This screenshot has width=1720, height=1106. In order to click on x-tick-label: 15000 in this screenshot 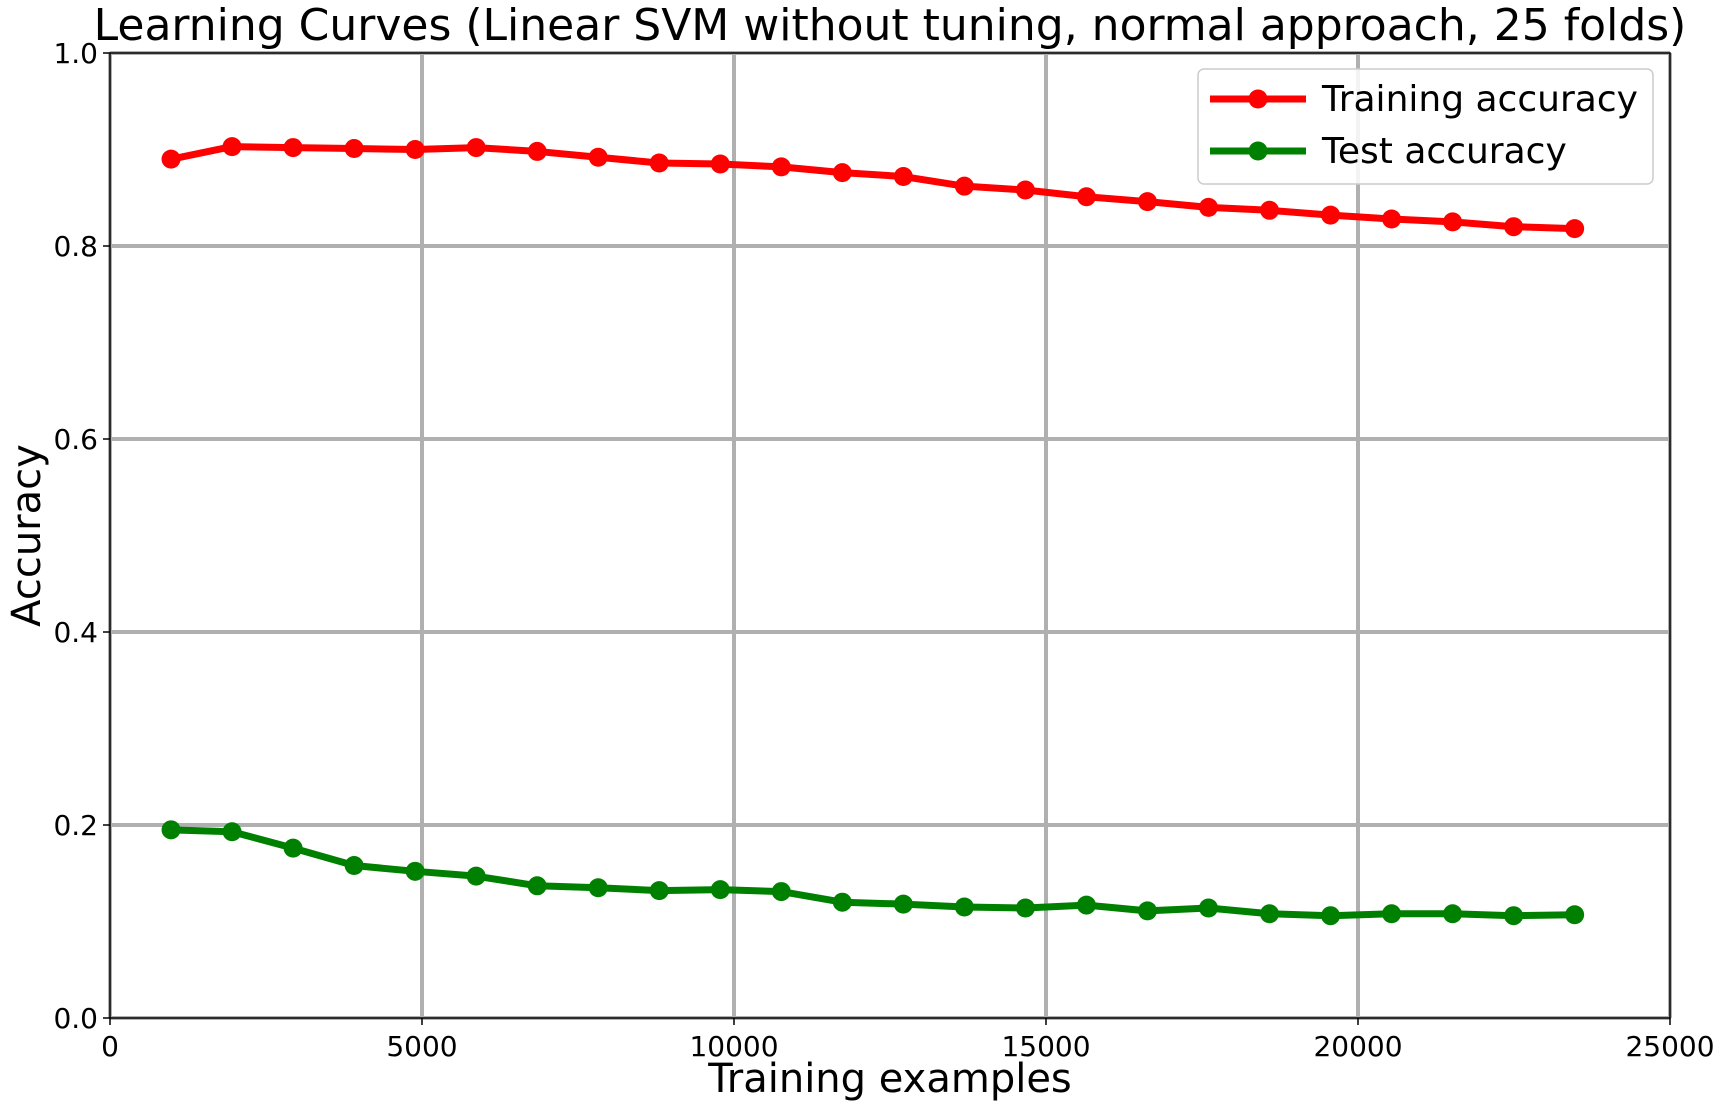, I will do `click(1045, 1046)`.